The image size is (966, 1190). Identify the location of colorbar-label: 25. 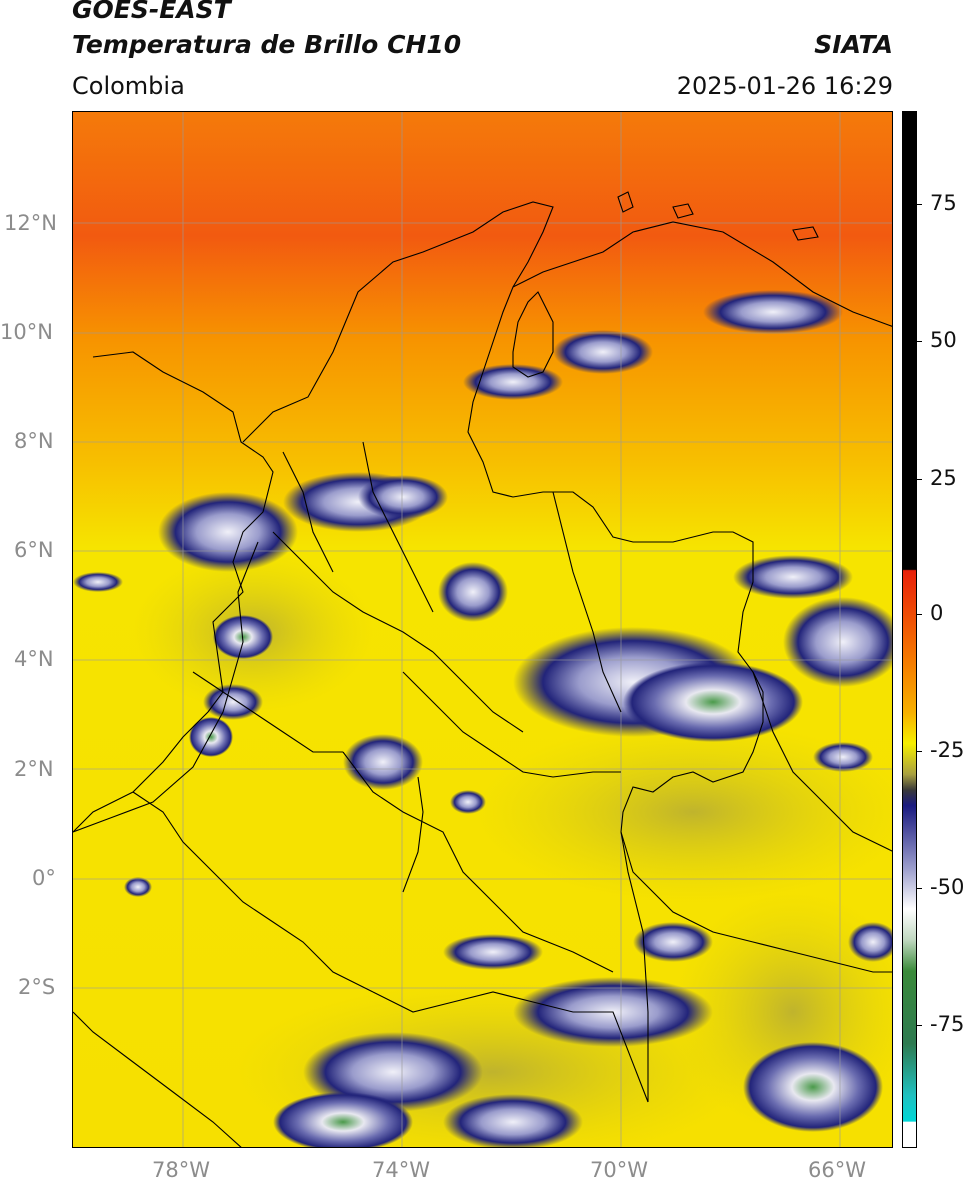
(943, 478).